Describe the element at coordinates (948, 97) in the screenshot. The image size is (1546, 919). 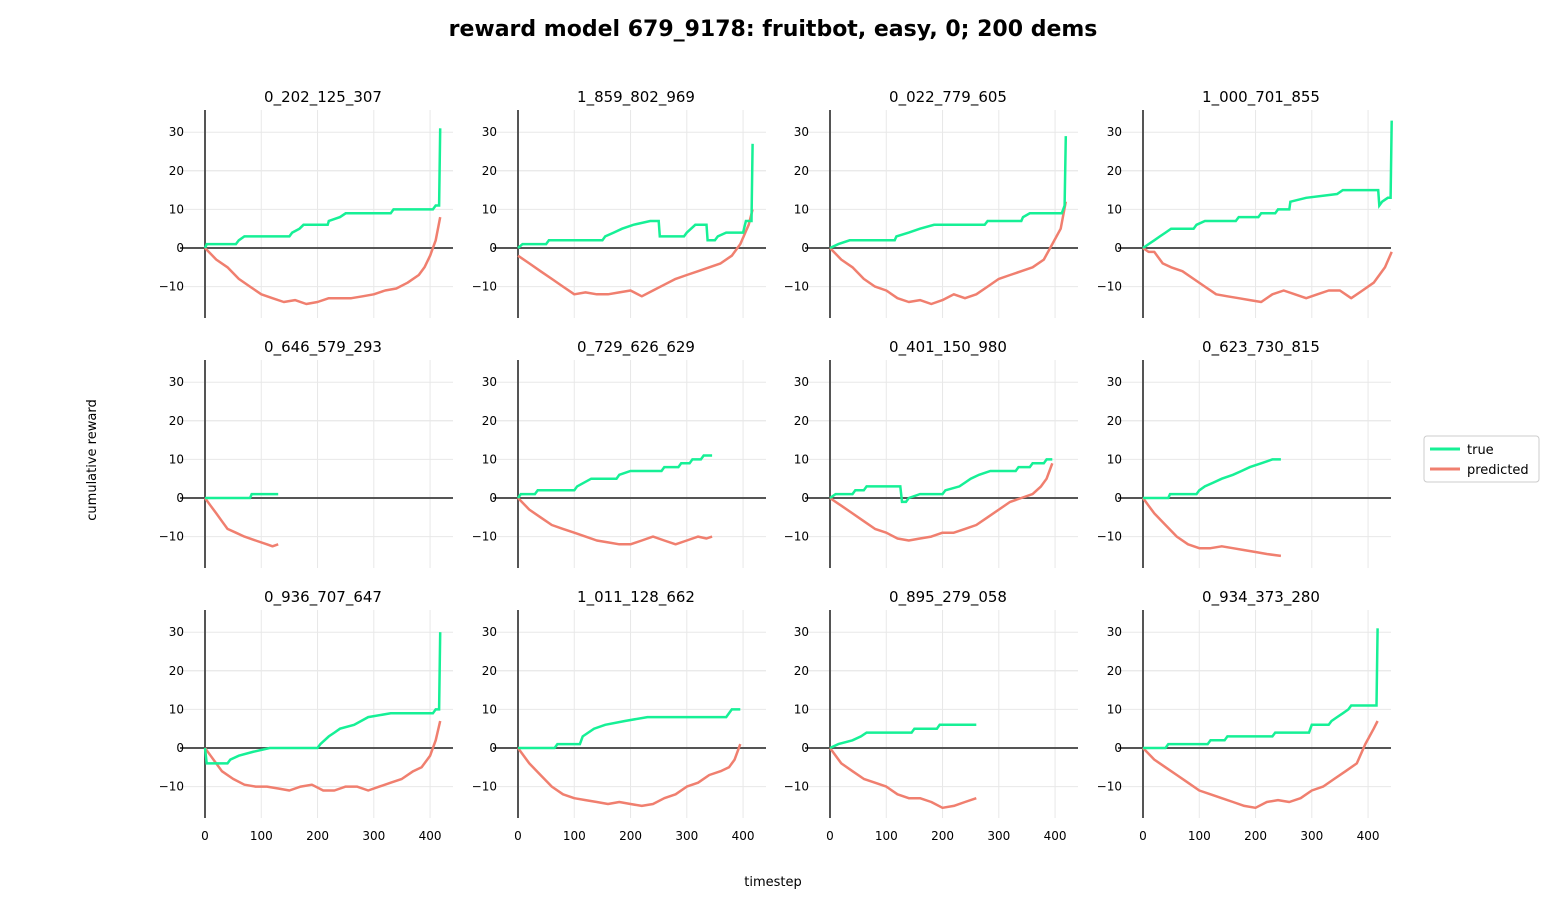
I see `panel-title: 0_022_779_605` at that location.